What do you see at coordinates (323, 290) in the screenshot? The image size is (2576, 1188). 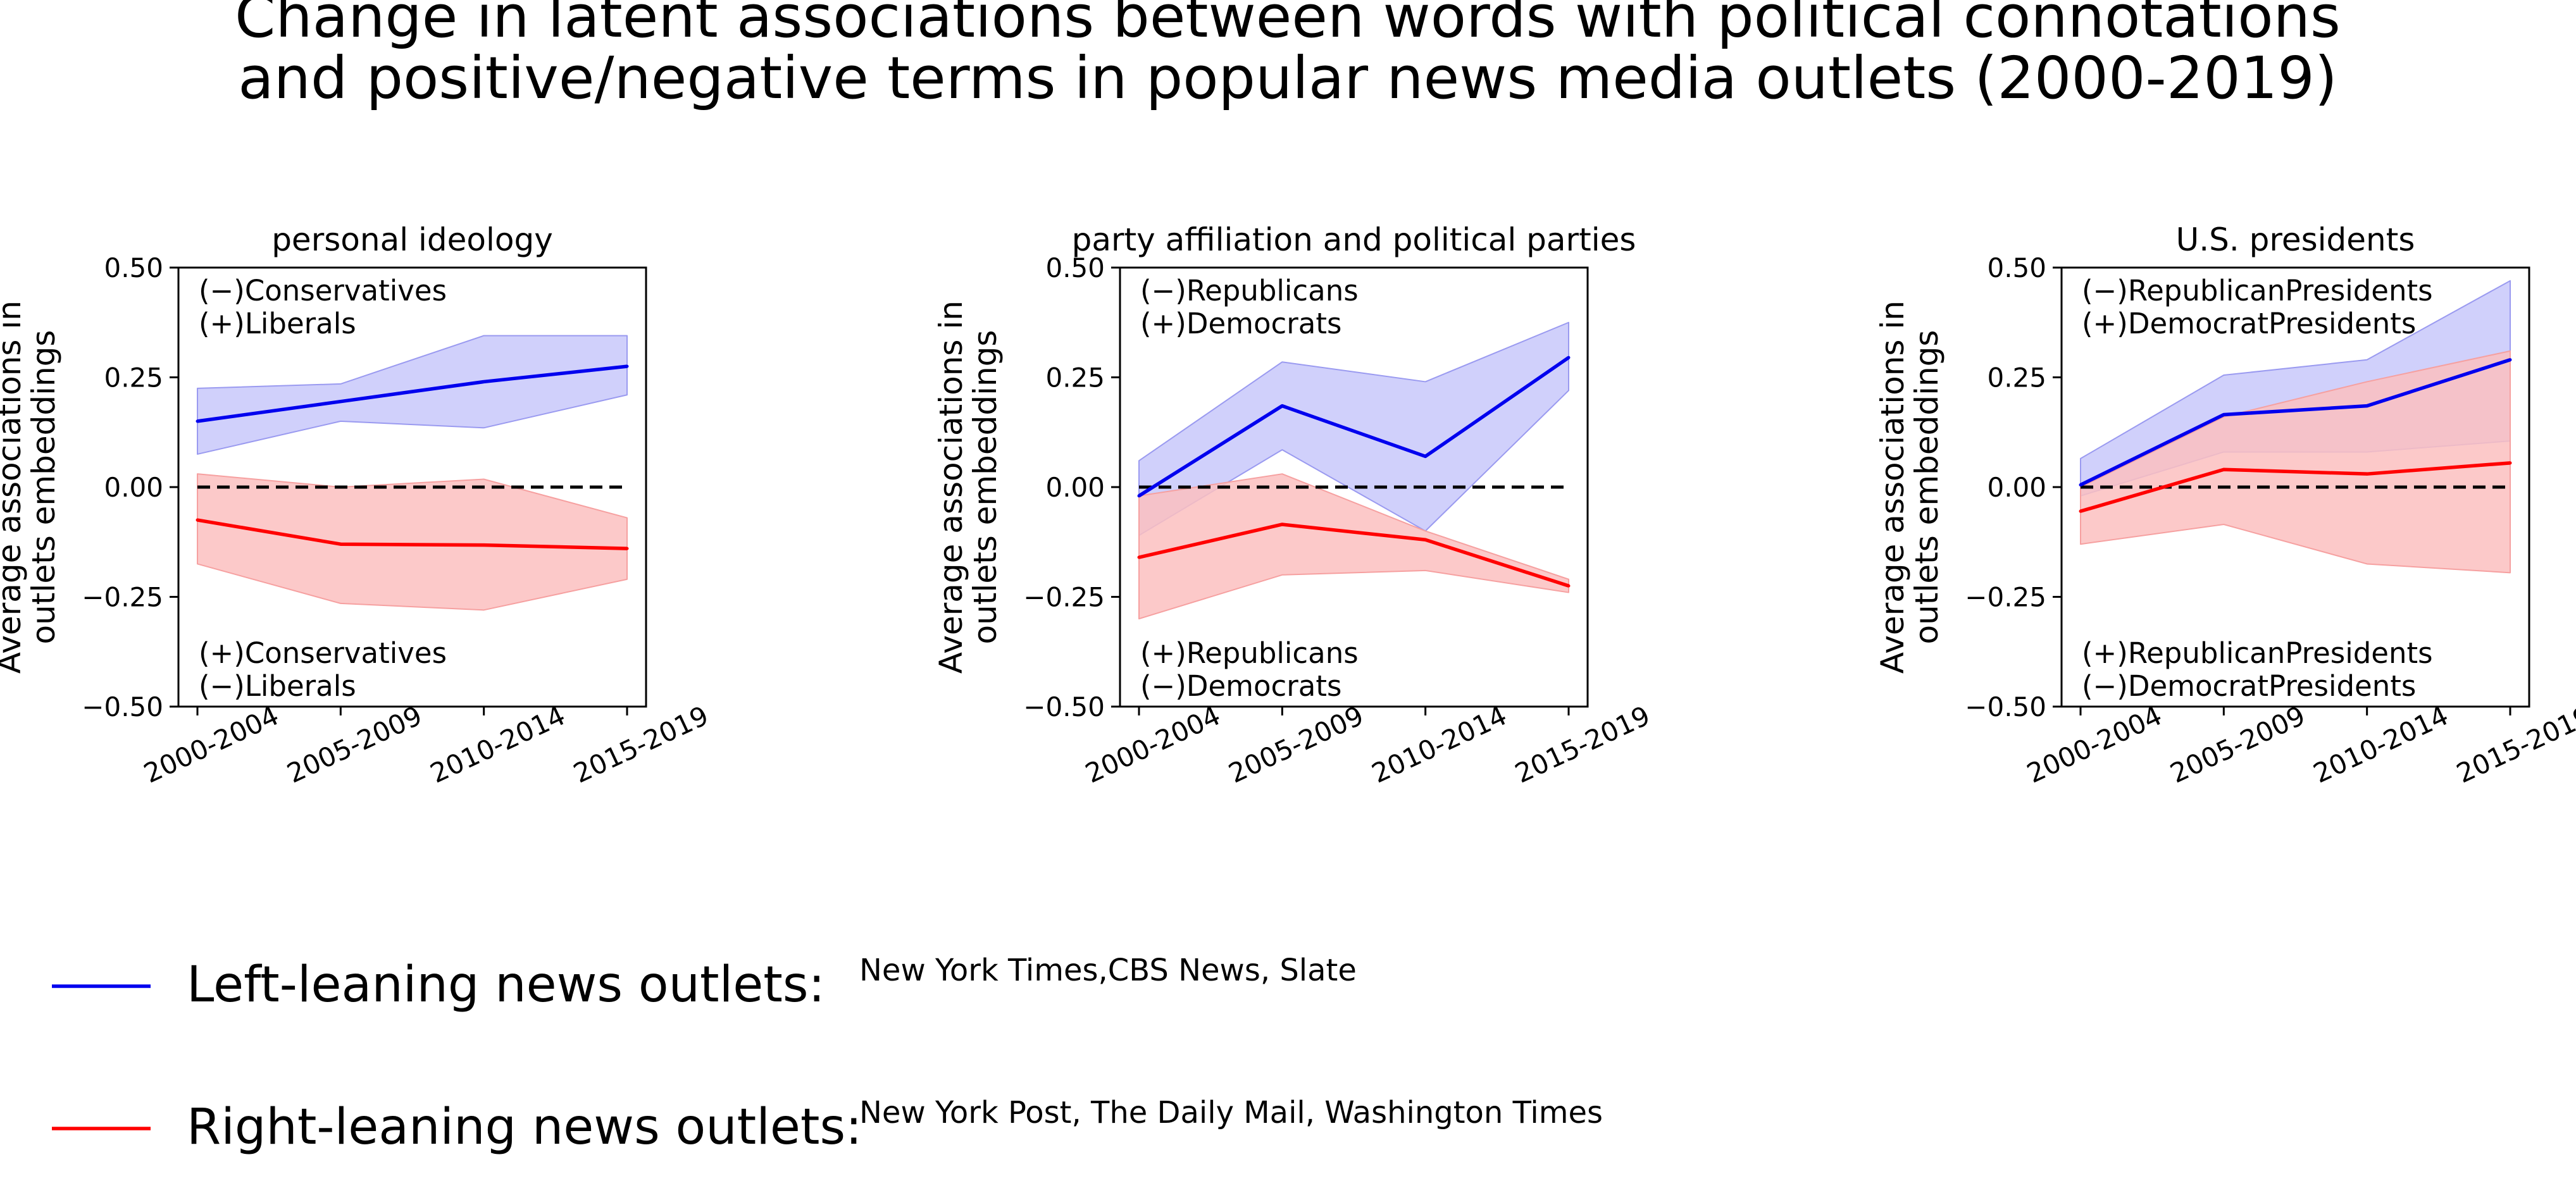 I see `annotation-top: (−)Conservatives` at bounding box center [323, 290].